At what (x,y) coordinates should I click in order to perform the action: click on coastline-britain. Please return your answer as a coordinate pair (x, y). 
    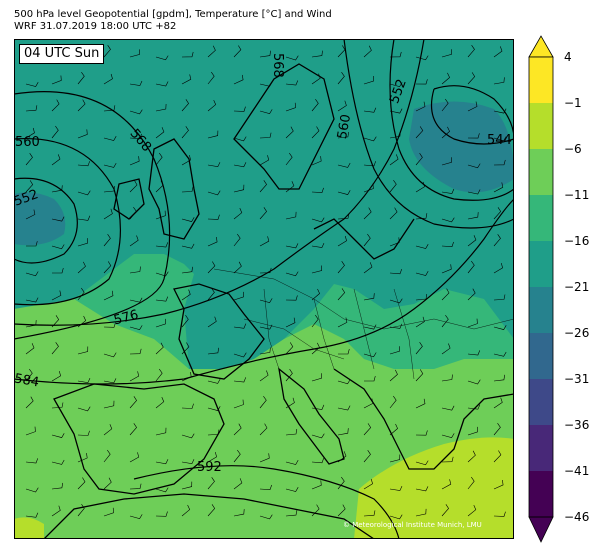
    Looking at the image, I should click on (174, 189).